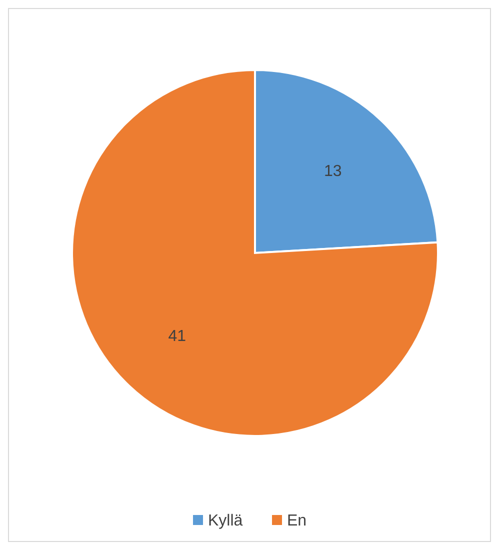 Image resolution: width=499 pixels, height=550 pixels. What do you see at coordinates (333, 171) in the screenshot?
I see `data-label: 13` at bounding box center [333, 171].